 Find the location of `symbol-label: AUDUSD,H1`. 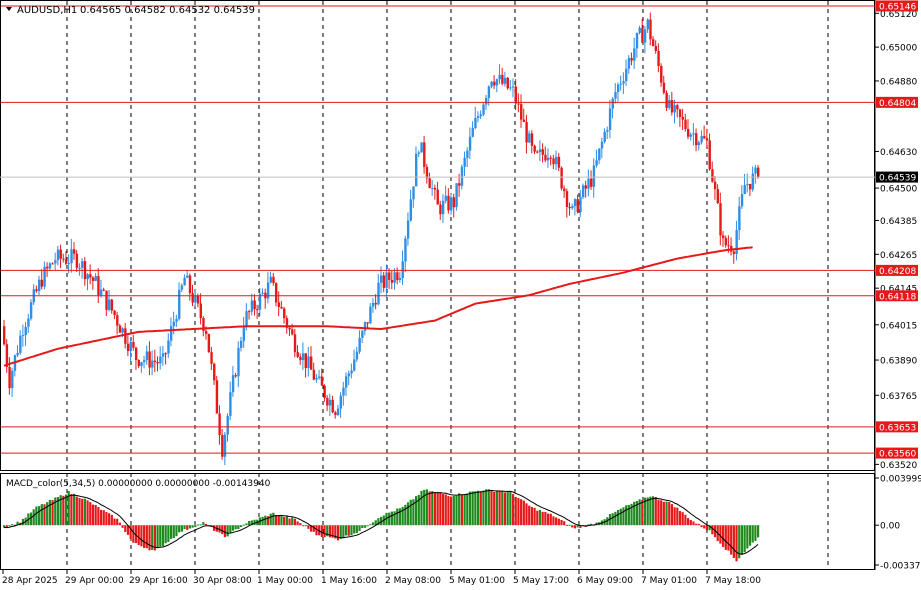

symbol-label: AUDUSD,H1 is located at coordinates (47, 10).